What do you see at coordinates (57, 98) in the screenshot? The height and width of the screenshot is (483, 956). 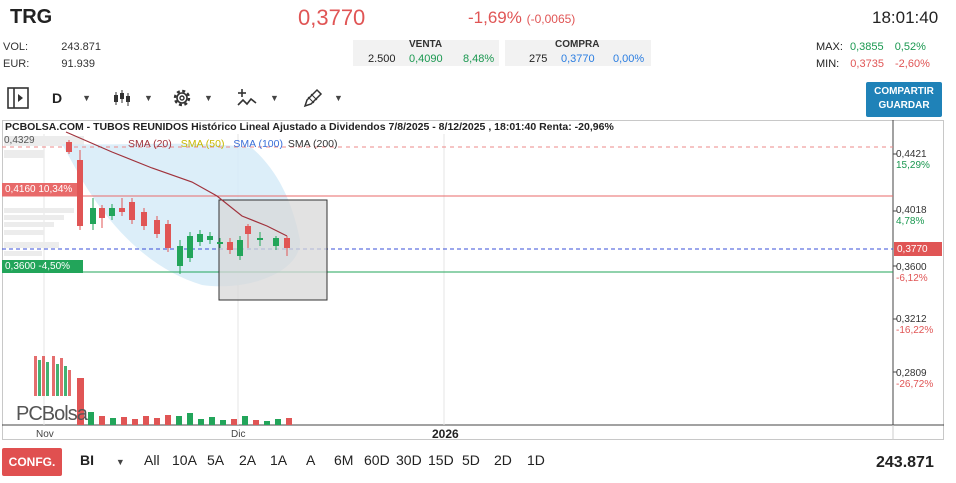 I see `period-label: D` at bounding box center [57, 98].